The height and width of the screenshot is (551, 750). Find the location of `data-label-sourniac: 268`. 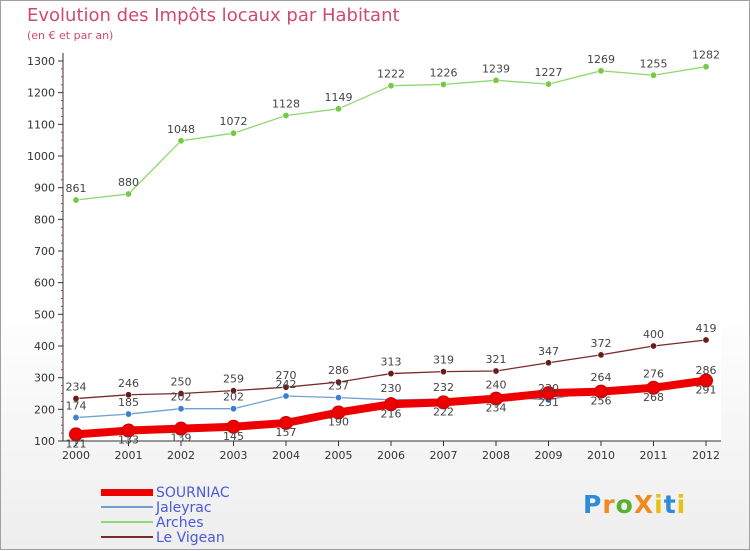

data-label-sourniac: 268 is located at coordinates (653, 397).